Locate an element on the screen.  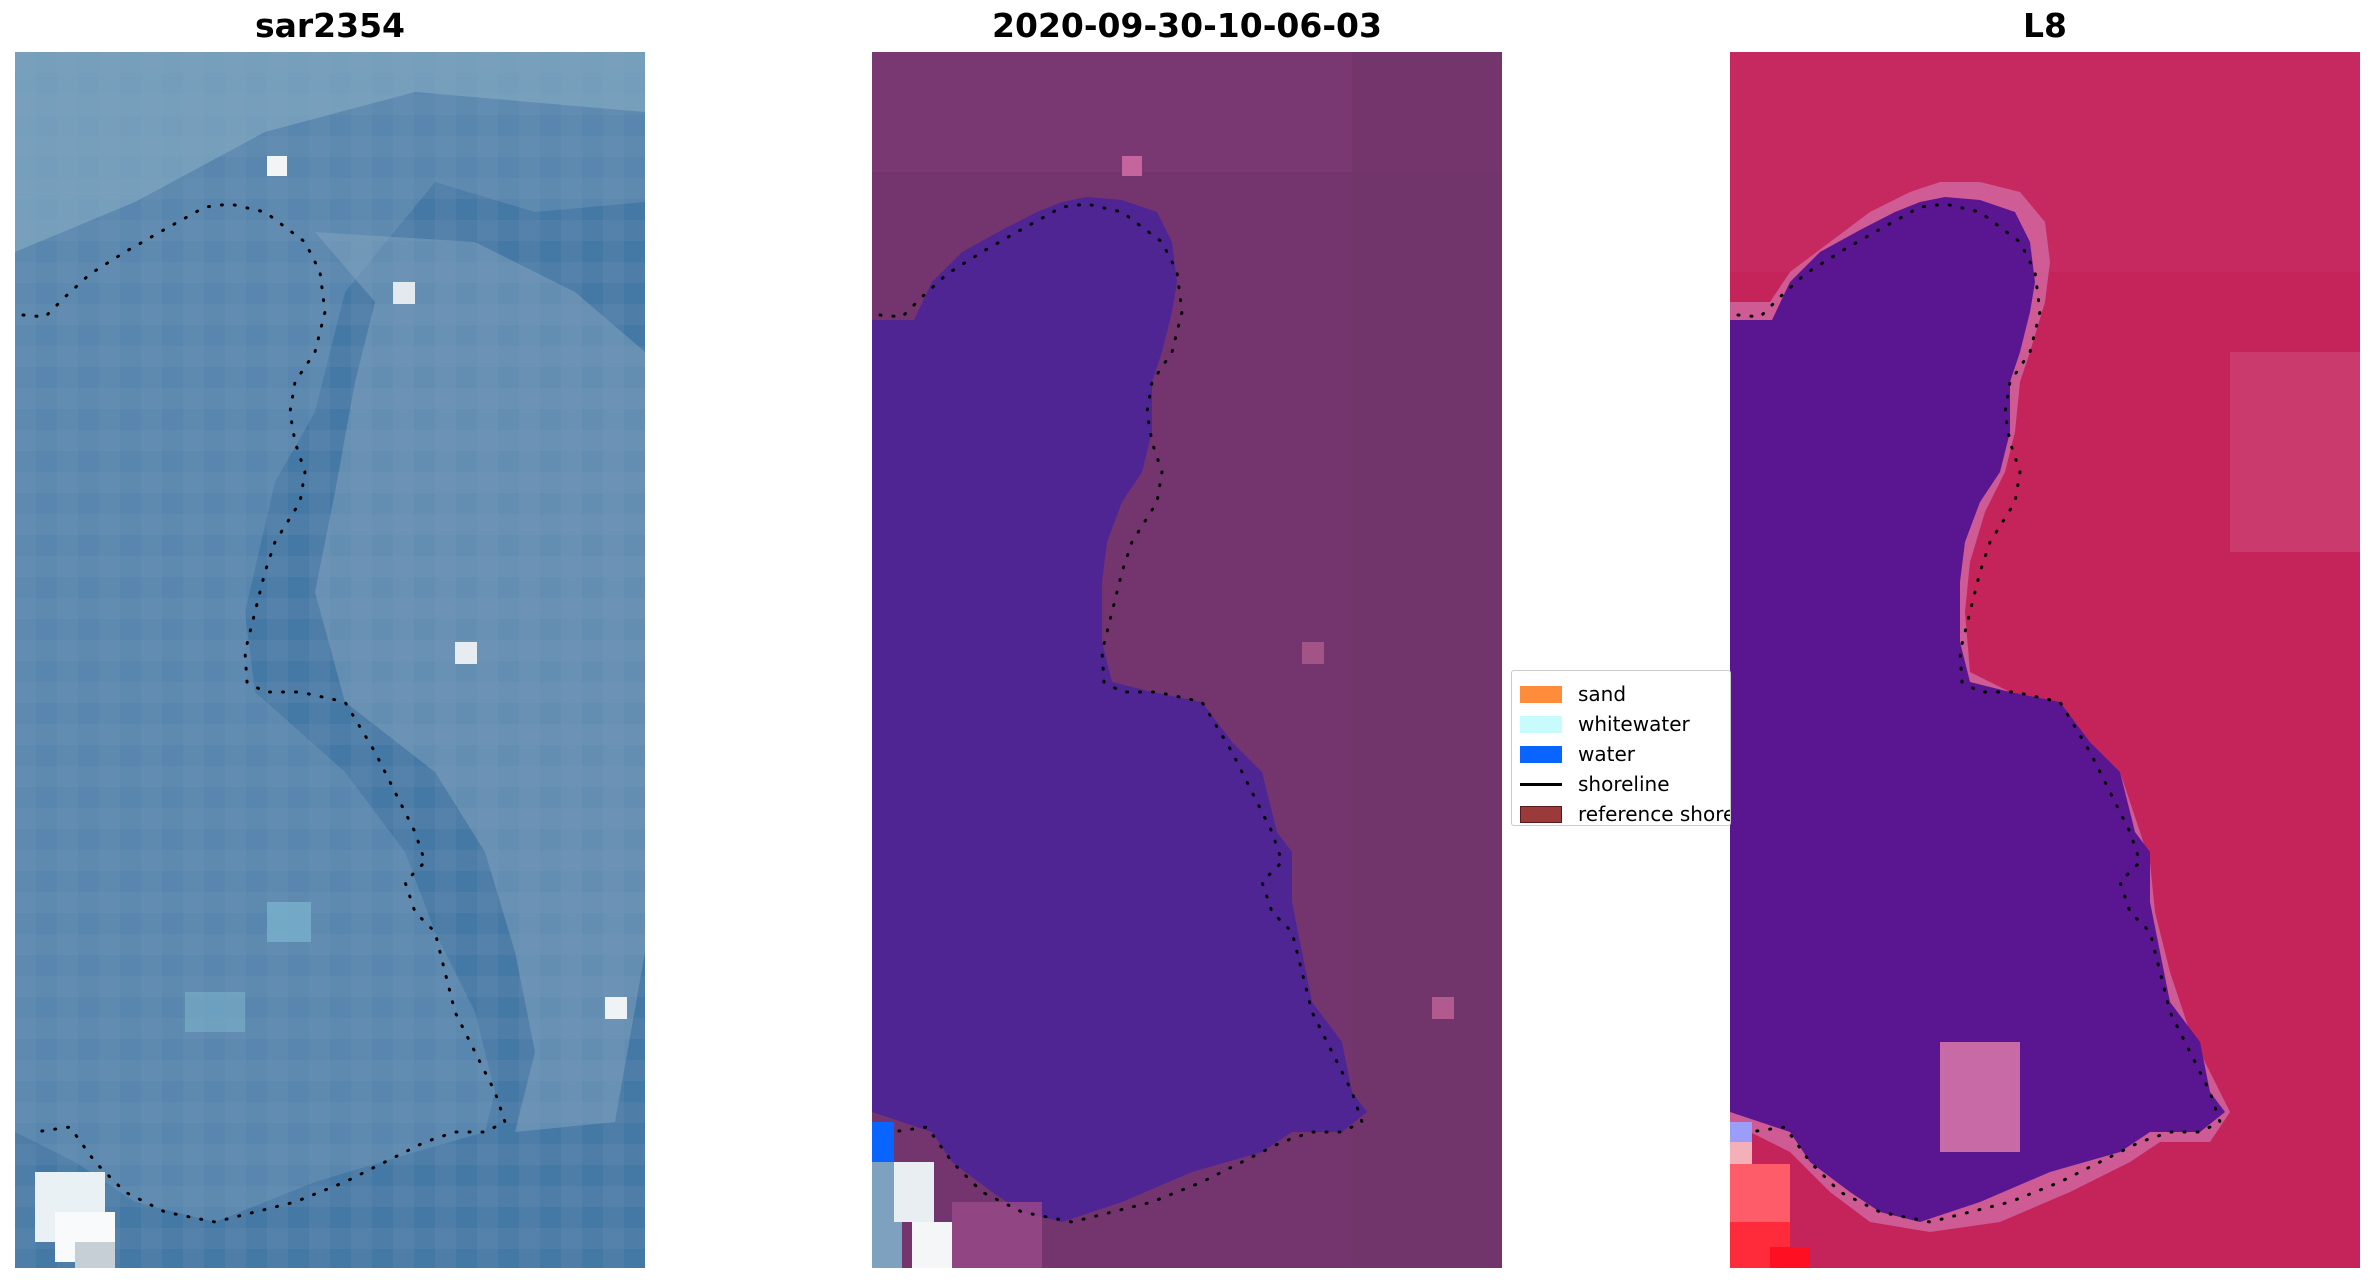
legend-label-whitewater: whitewater is located at coordinates (1634, 724).